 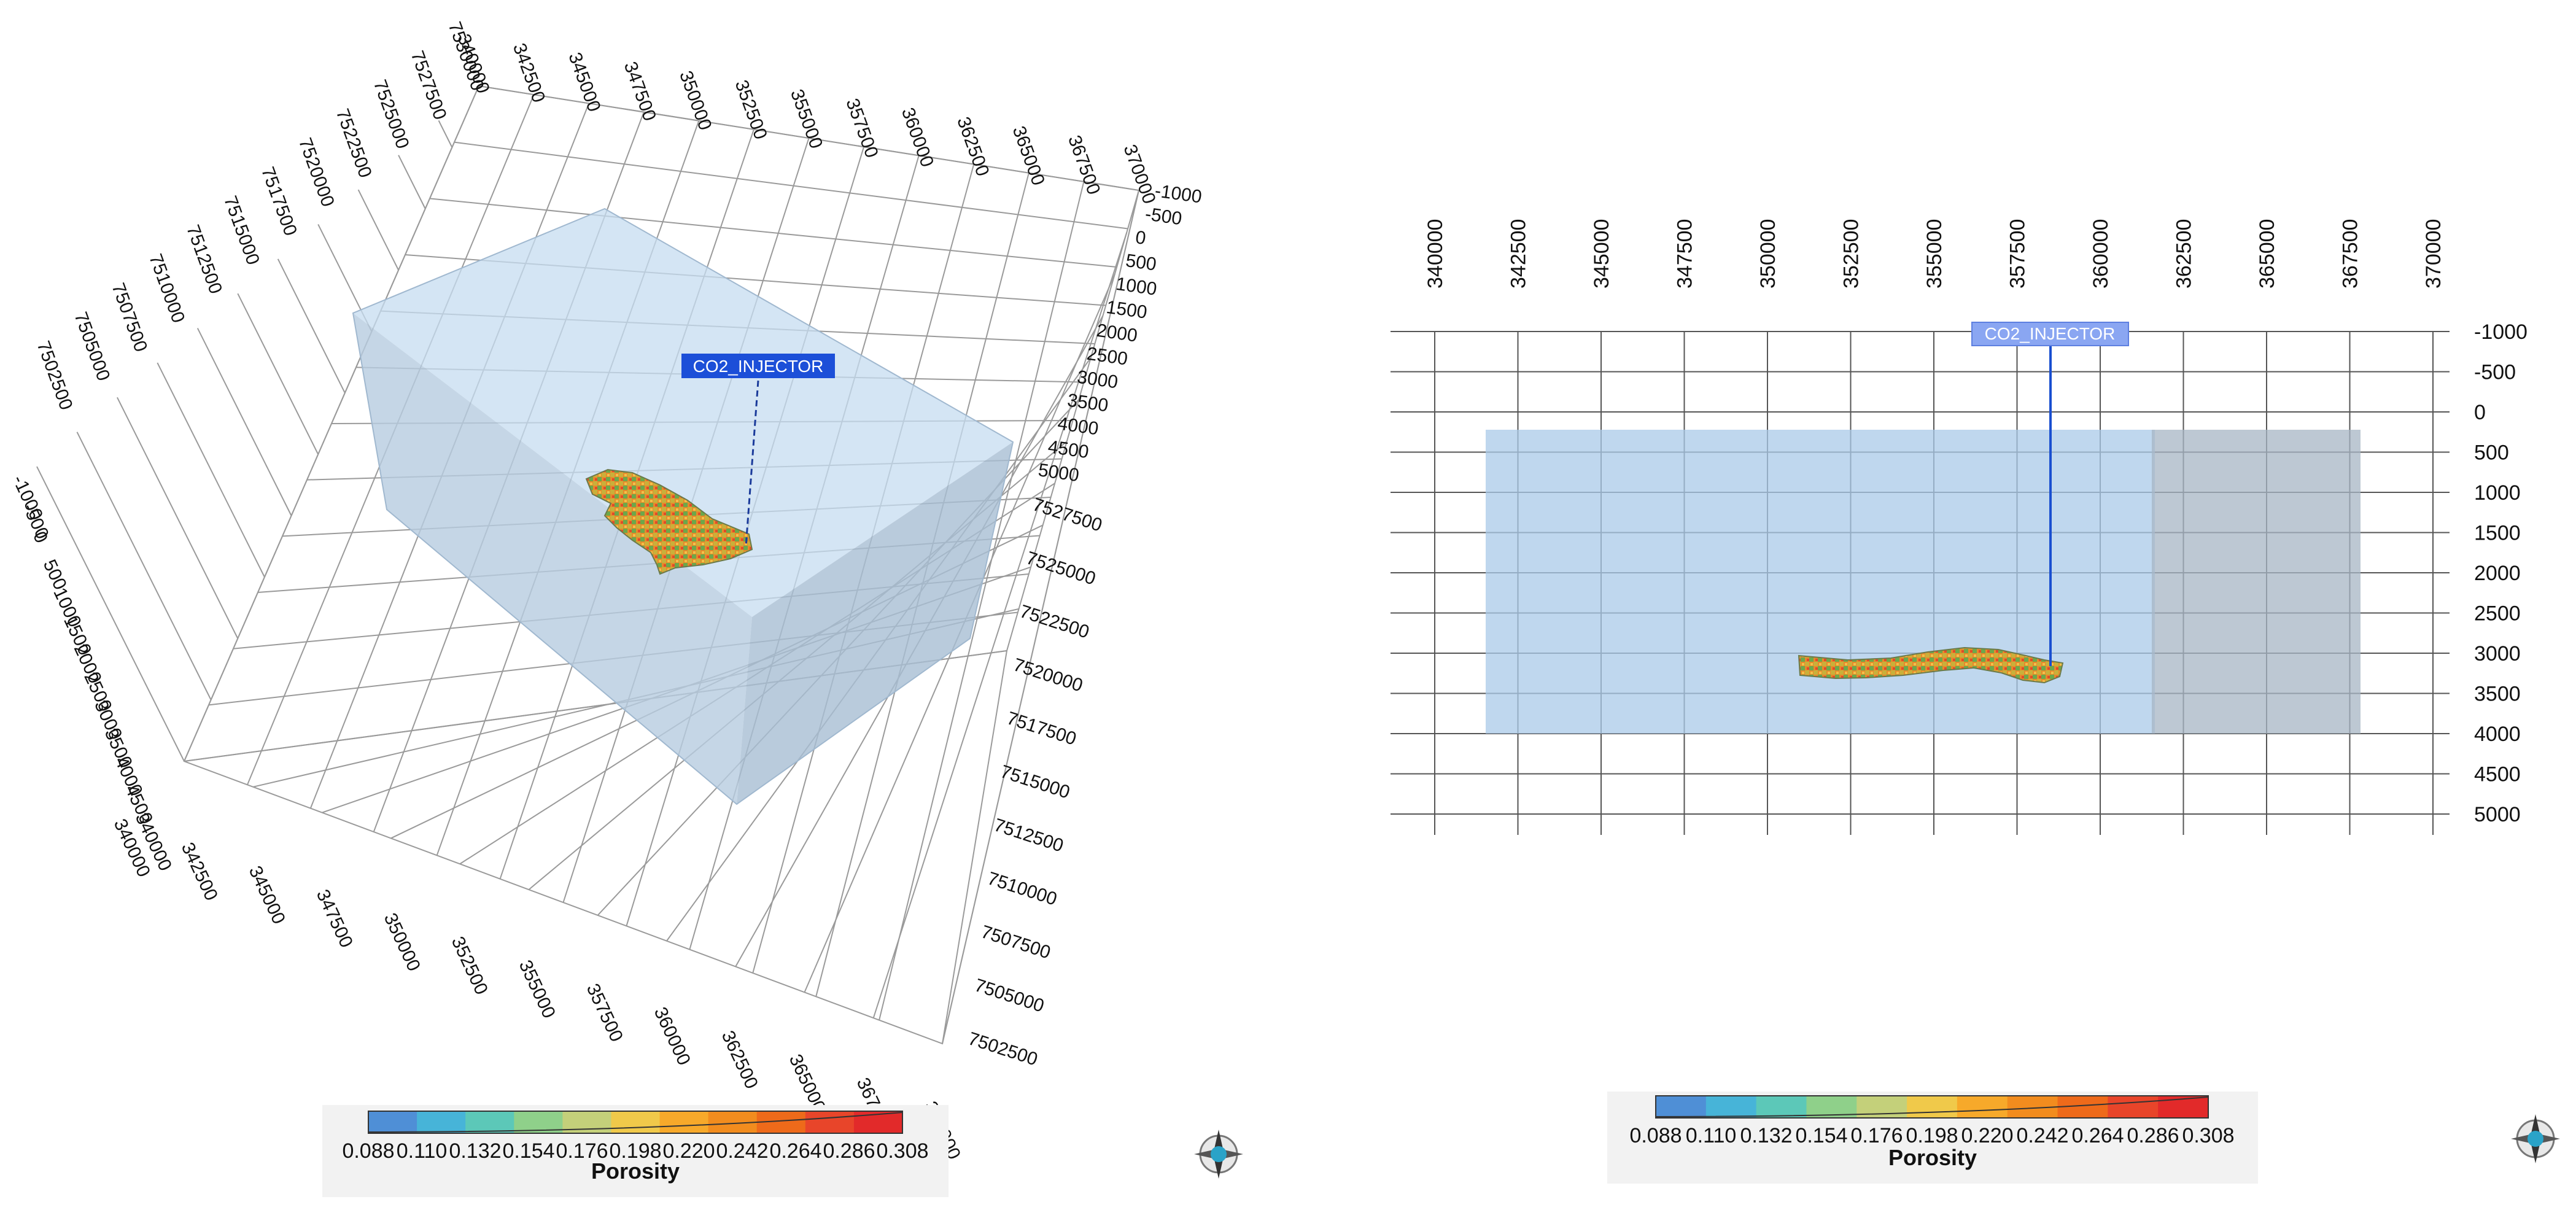 What do you see at coordinates (2497, 573) in the screenshot?
I see `right-depth-tick: 2000` at bounding box center [2497, 573].